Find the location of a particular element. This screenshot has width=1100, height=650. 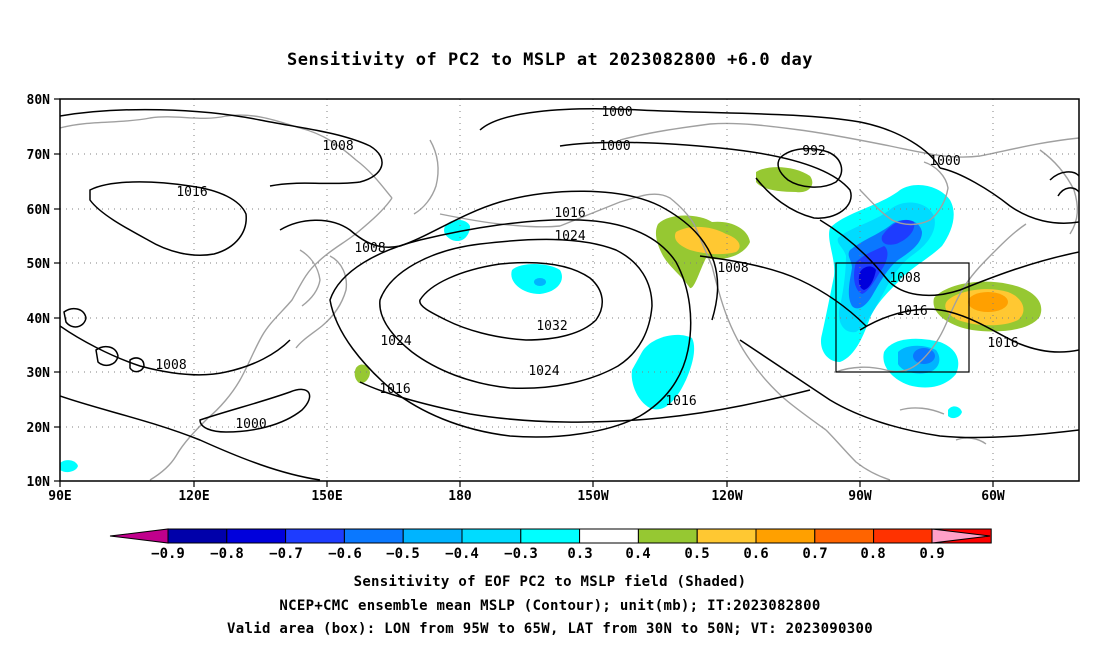

longitude-labels: 90E 120E 150E 180 150W 120W 90W 60W is located at coordinates (526, 496).